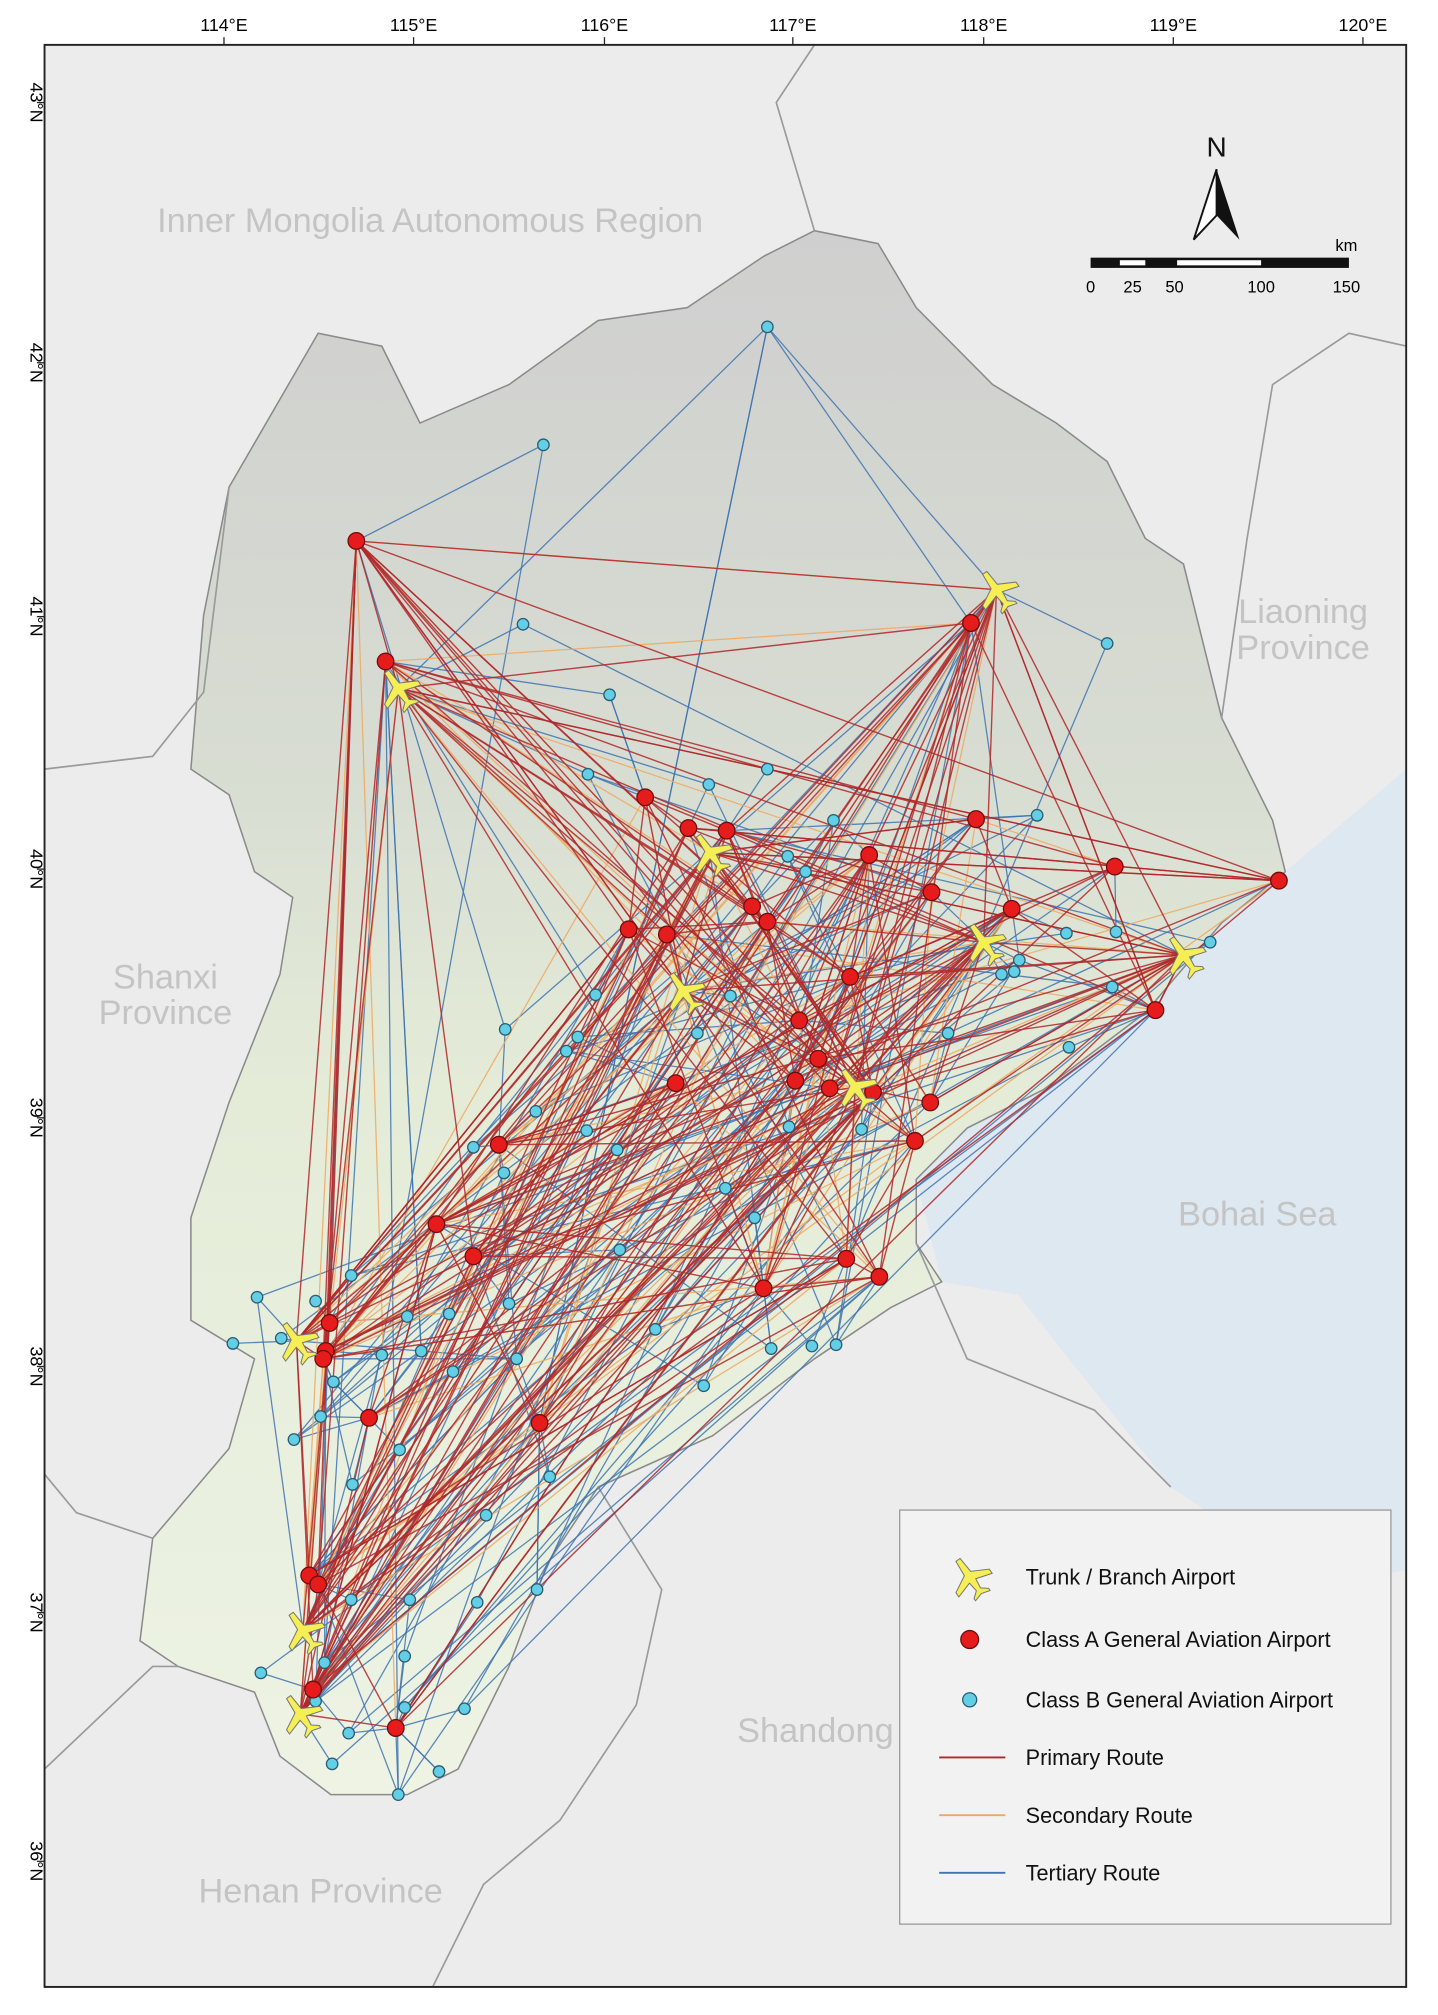 The width and height of the screenshot is (1438, 2015). Describe the element at coordinates (37, 1366) in the screenshot. I see `latitude-label: 38°N` at that location.